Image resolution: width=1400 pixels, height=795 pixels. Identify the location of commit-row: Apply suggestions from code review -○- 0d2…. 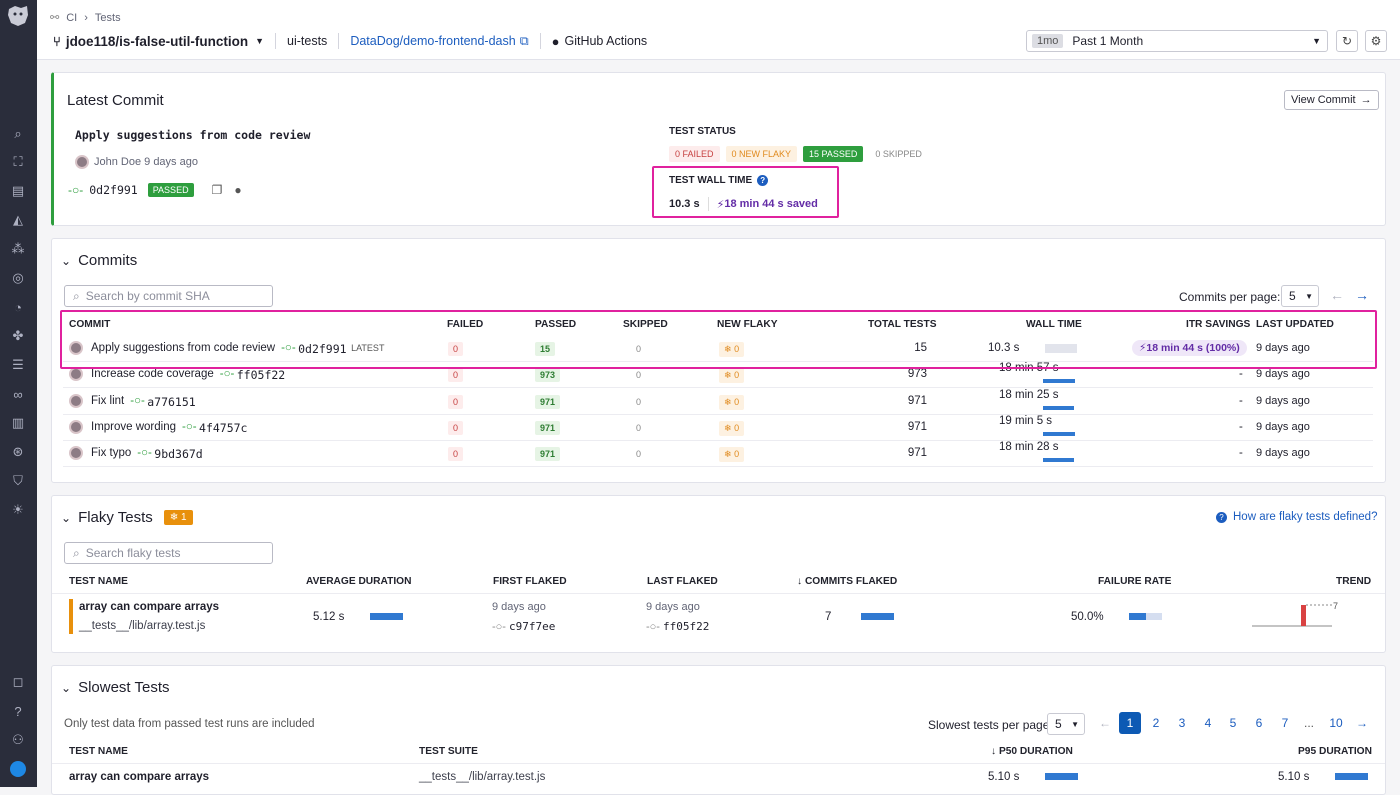
(718, 349).